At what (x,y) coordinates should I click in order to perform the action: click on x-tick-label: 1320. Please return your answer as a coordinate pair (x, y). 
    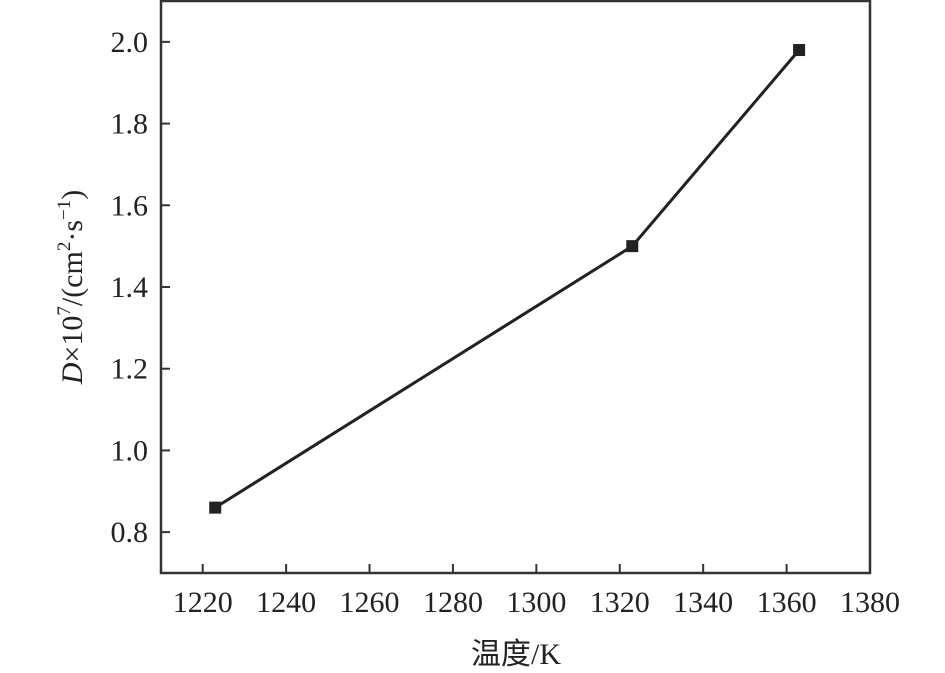
    Looking at the image, I should click on (620, 602).